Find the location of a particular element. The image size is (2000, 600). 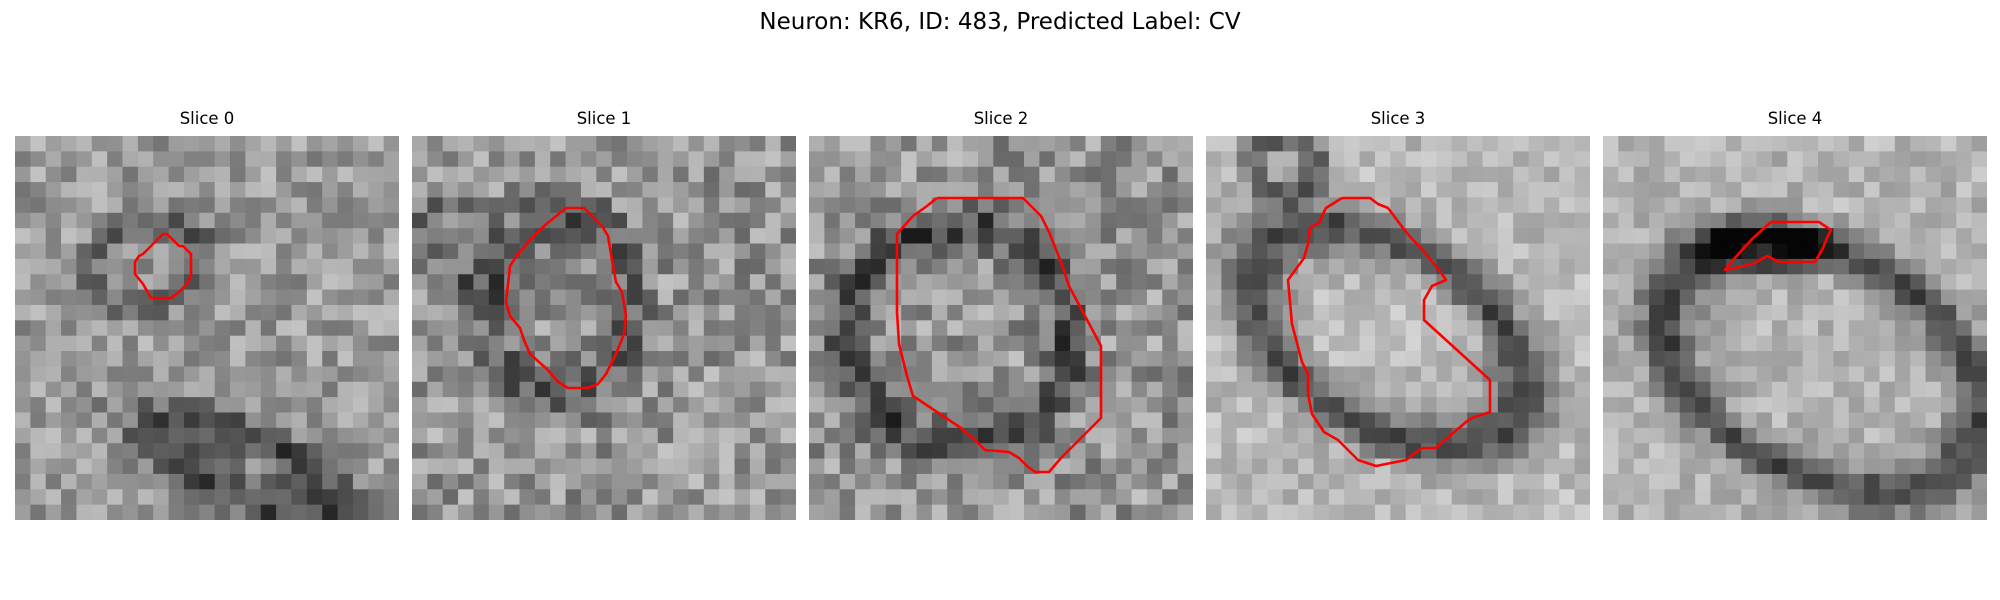

slice-panel-4: Slice 4 is located at coordinates (1795, 314).